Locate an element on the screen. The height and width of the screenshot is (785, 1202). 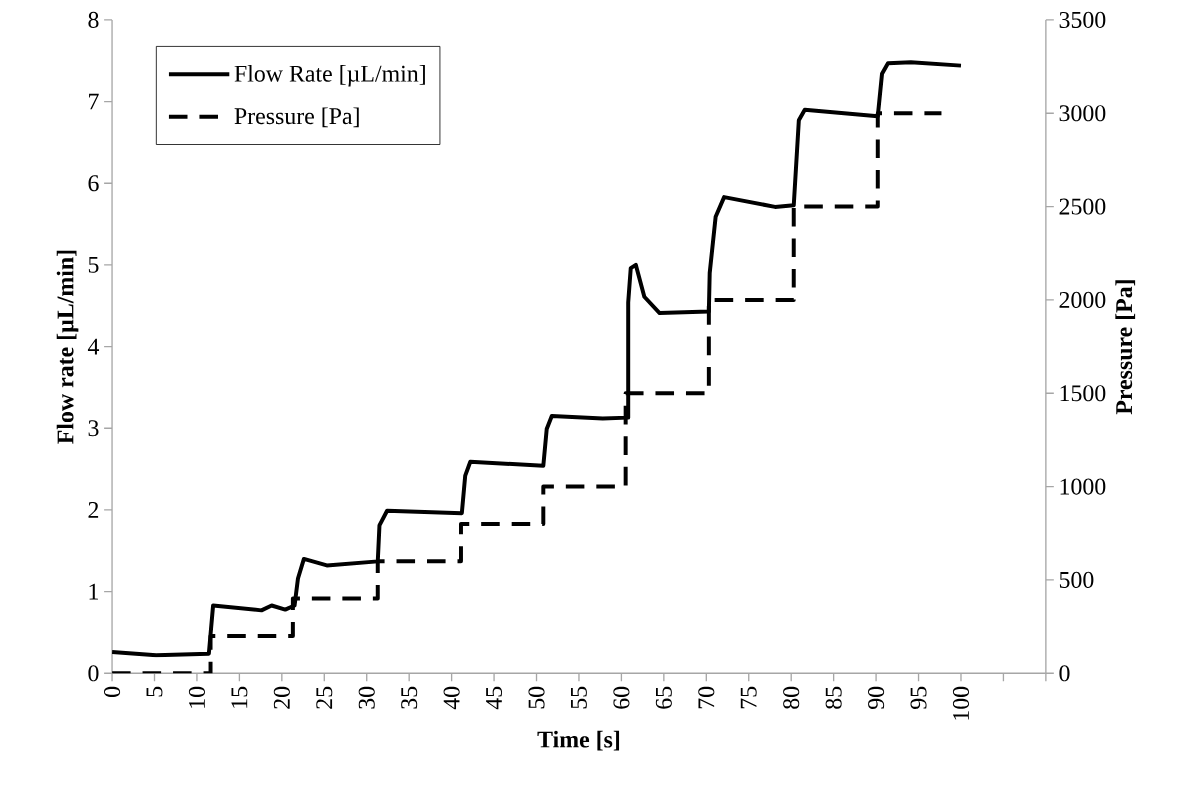
y2-tick-label: 500 is located at coordinates (1076, 580).